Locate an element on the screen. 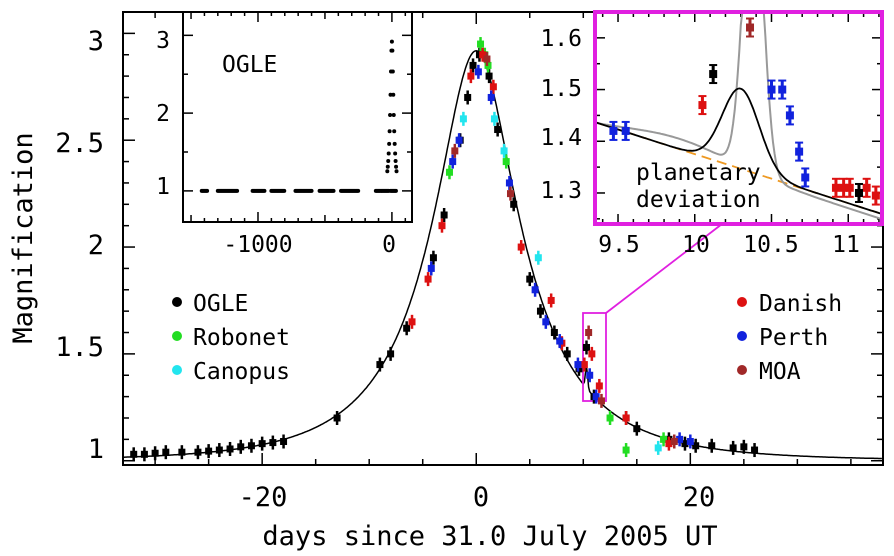  zoom-data-point-ogle is located at coordinates (858, 192).